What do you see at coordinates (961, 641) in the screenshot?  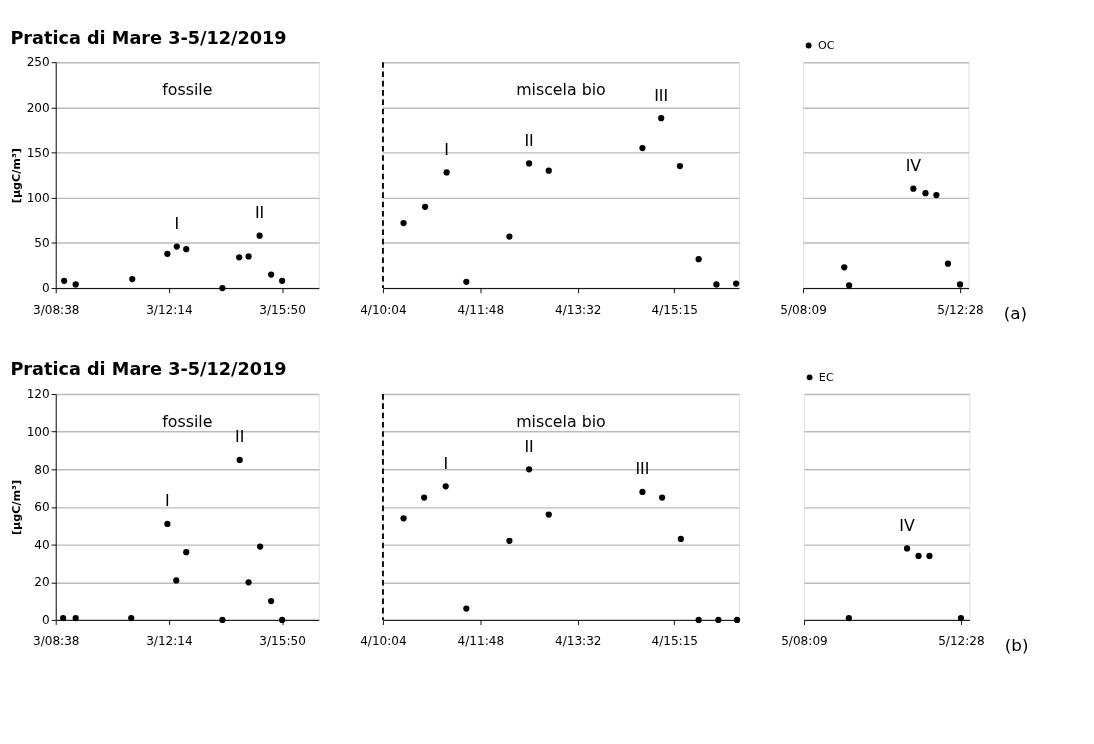 I see `x-tick-label: 5/12:28` at bounding box center [961, 641].